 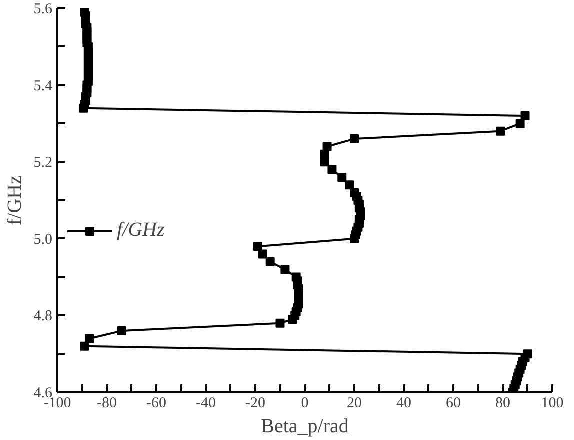 What do you see at coordinates (305, 404) in the screenshot?
I see `x-tick-label: 0` at bounding box center [305, 404].